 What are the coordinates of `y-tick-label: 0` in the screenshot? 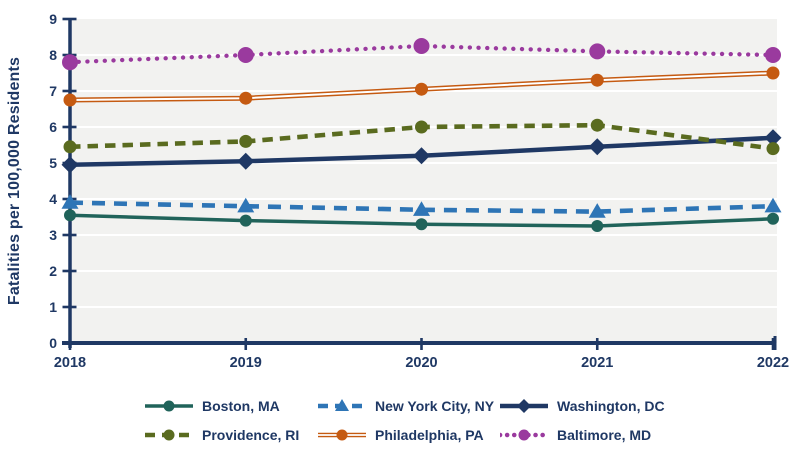 It's located at (53, 343).